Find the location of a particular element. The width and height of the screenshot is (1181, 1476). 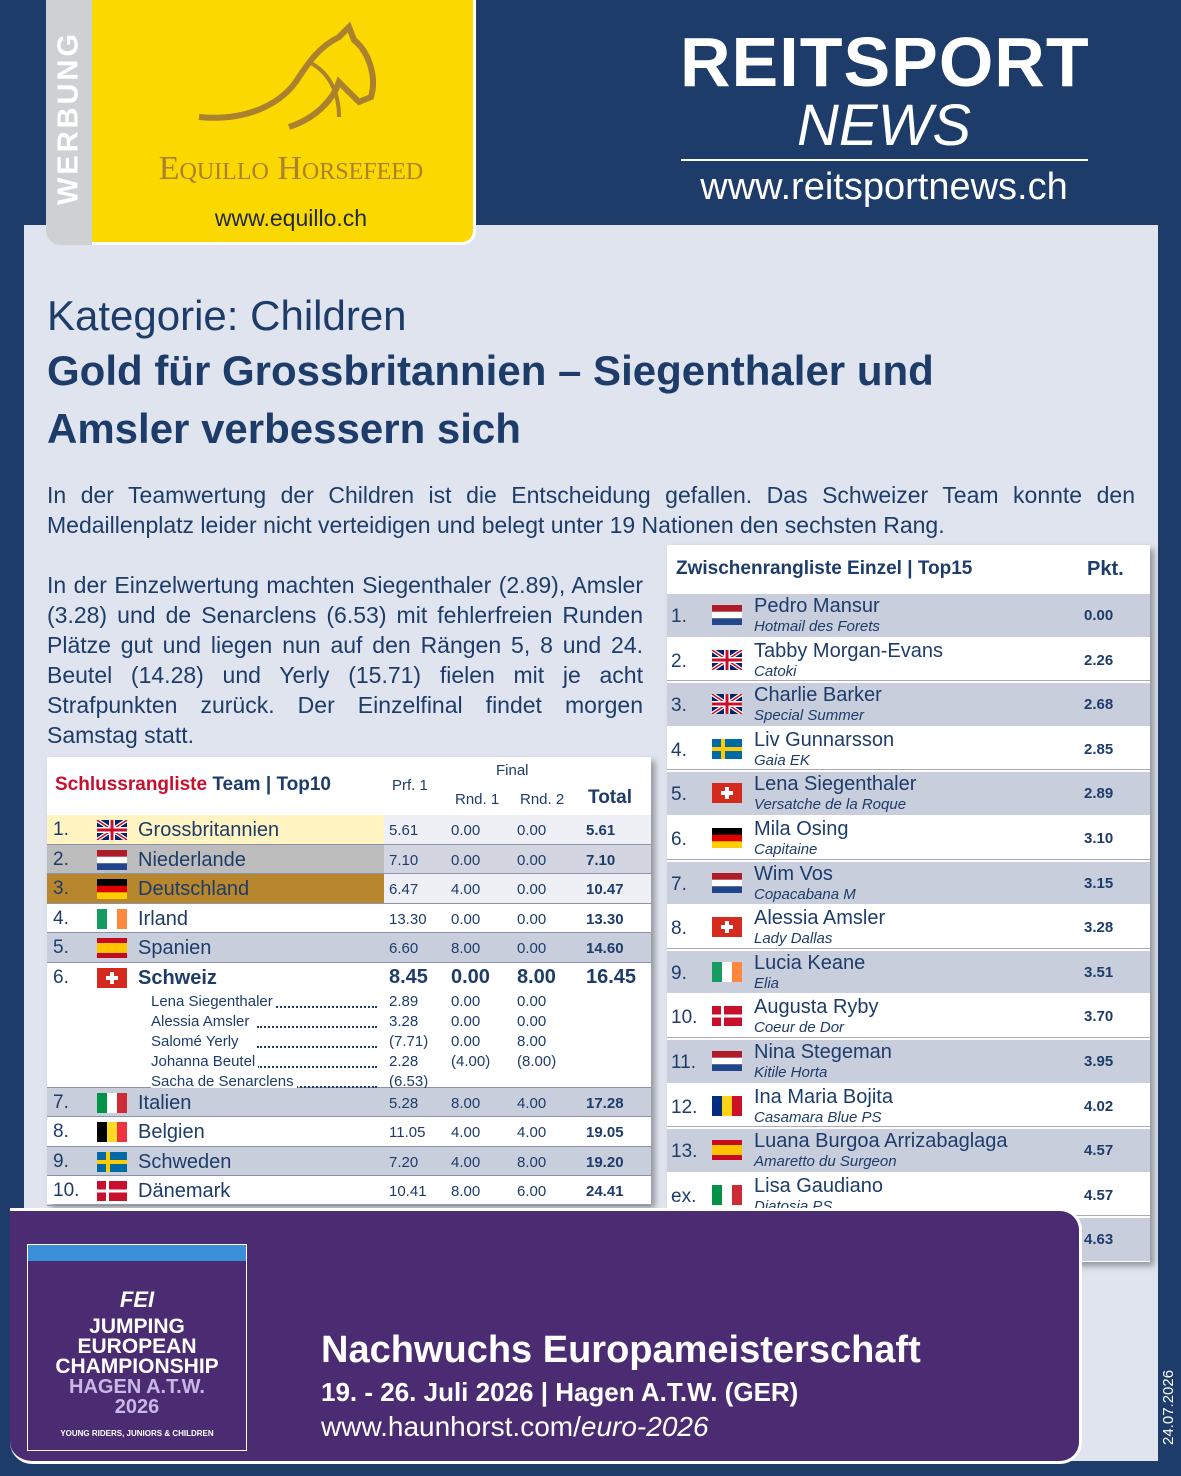

prf1: 7.20 is located at coordinates (404, 1162).